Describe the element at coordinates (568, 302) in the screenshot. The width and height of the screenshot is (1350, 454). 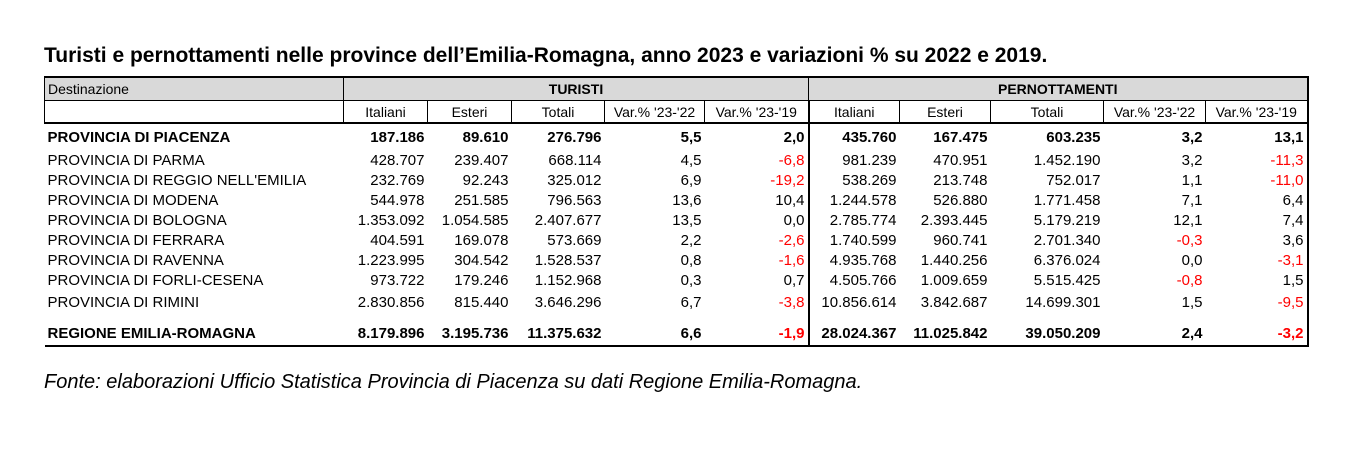
I see `table-cell: 3.646.296` at that location.